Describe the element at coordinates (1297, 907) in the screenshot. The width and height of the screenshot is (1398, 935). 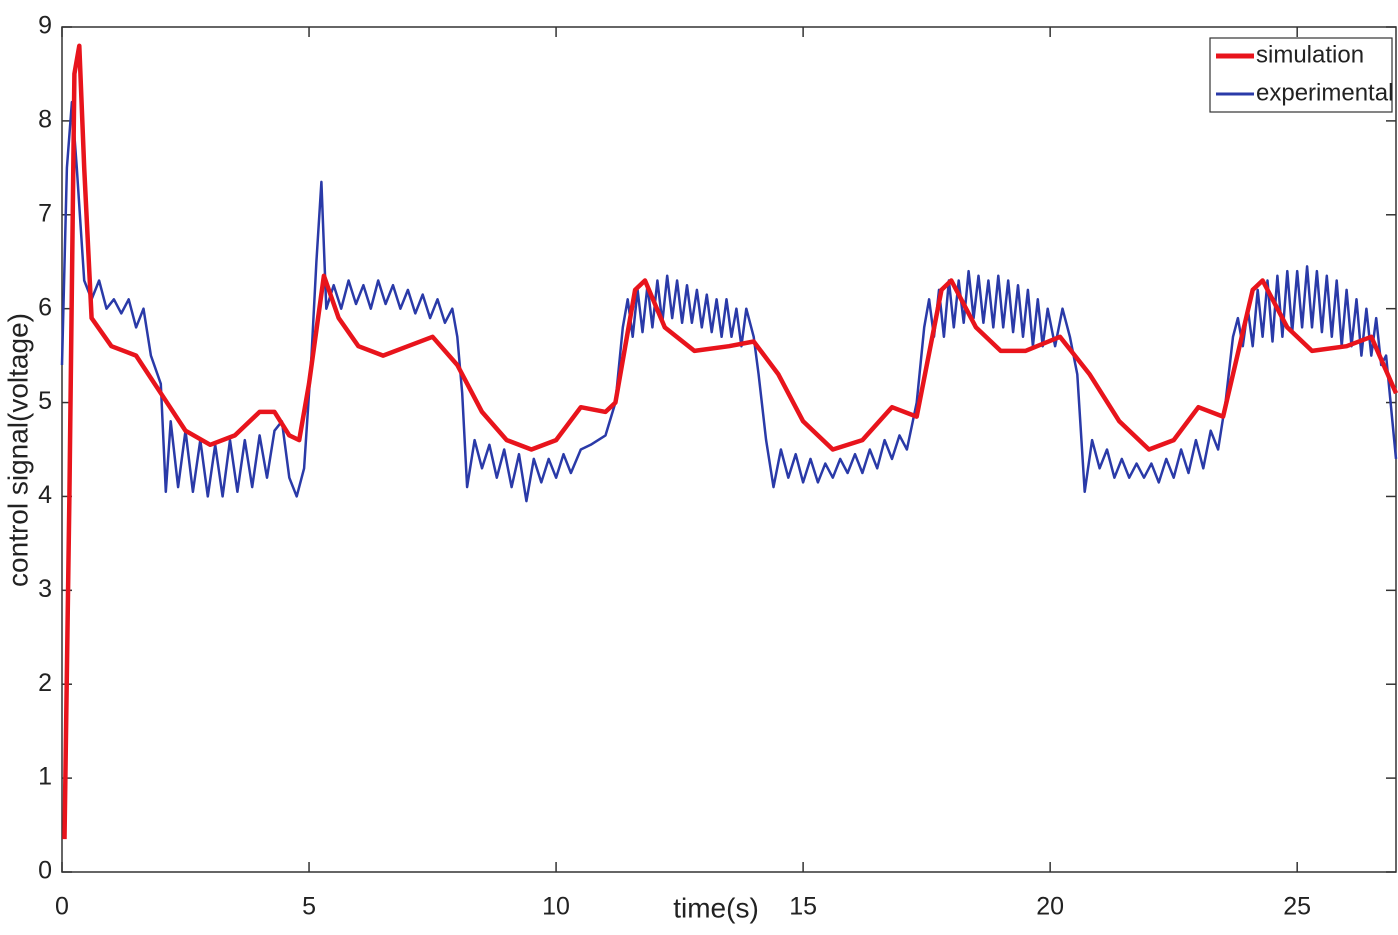
I see `x-tick-label: 25` at that location.